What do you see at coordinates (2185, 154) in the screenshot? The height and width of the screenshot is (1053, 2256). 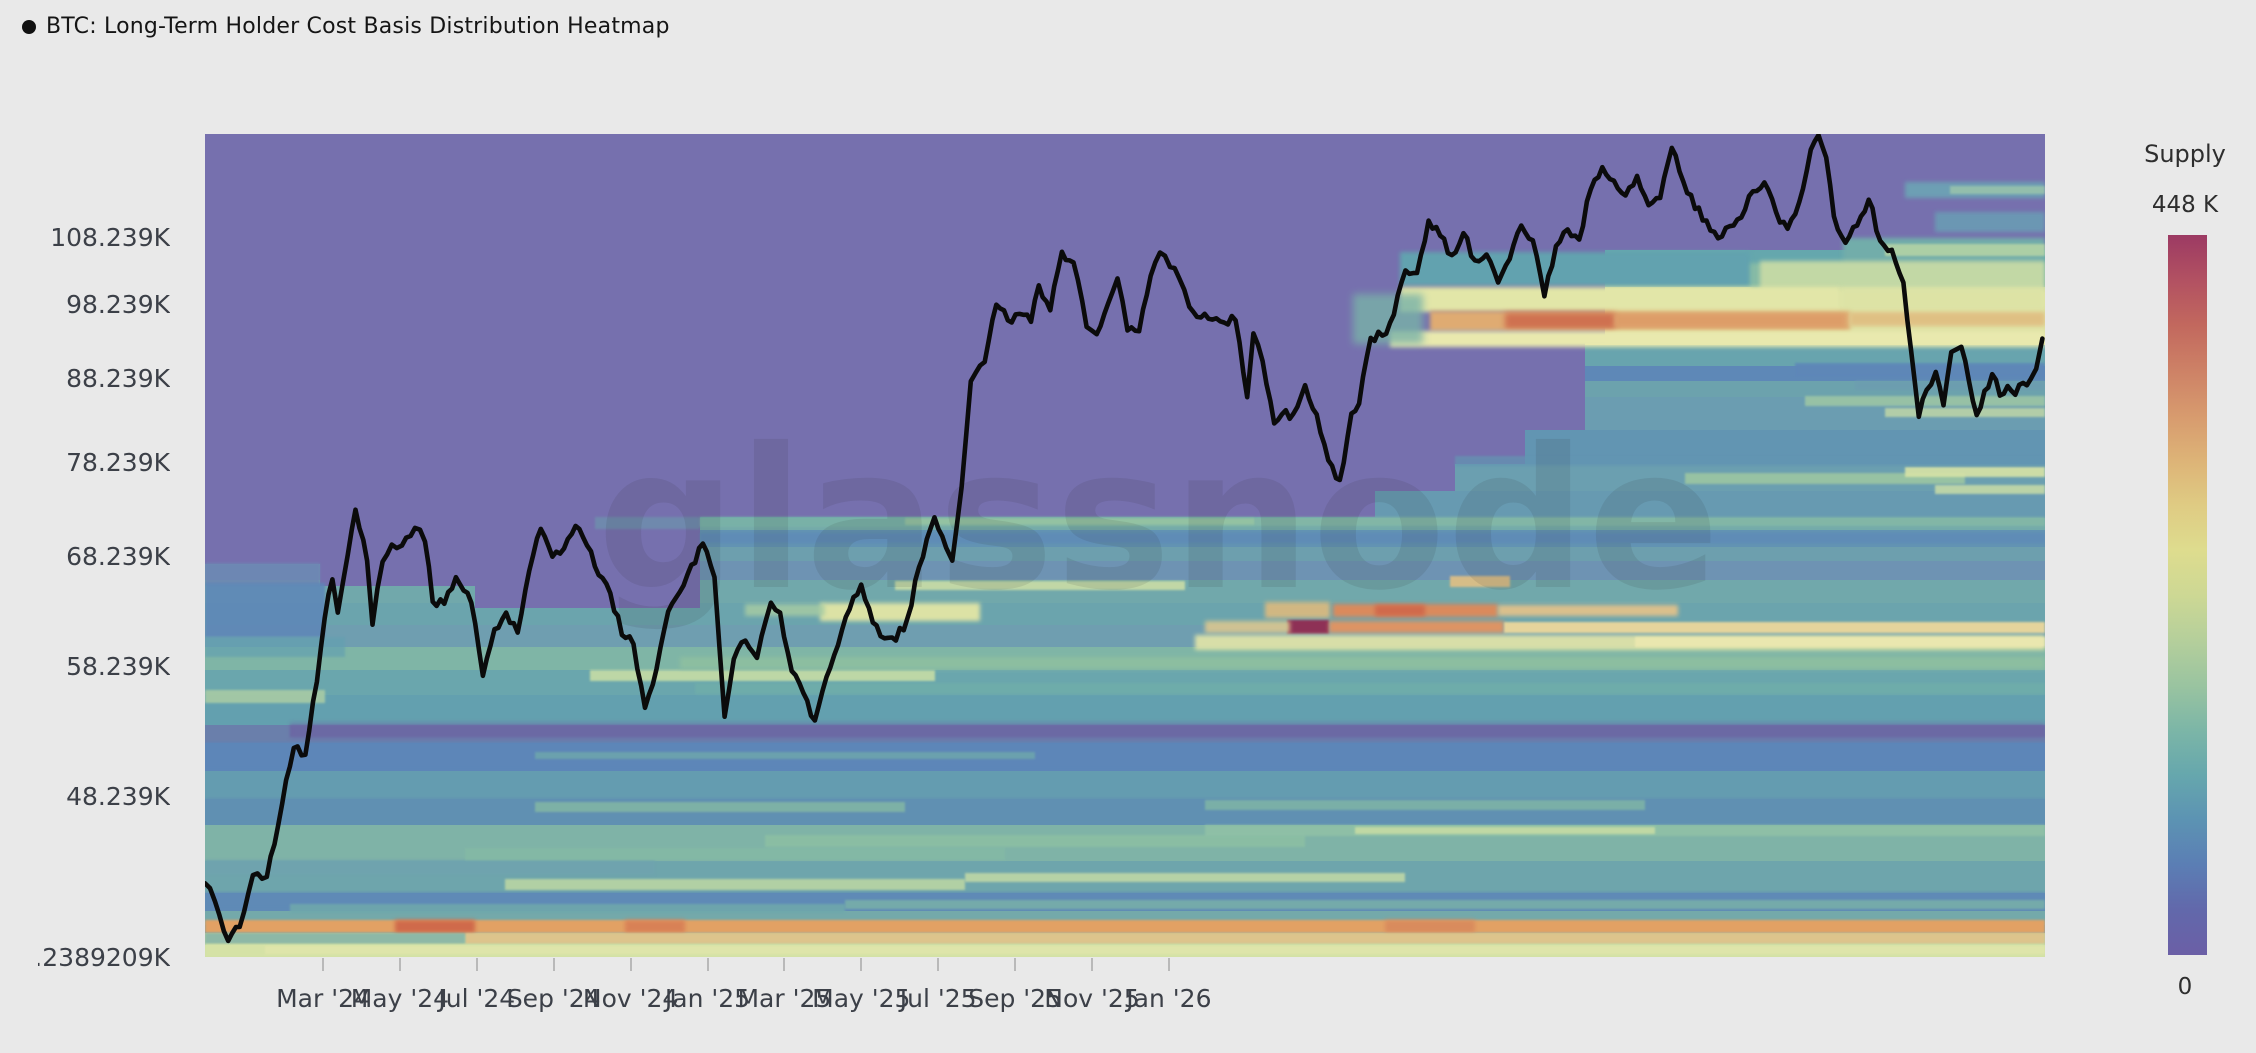 I see `colorbar-title: Supply` at bounding box center [2185, 154].